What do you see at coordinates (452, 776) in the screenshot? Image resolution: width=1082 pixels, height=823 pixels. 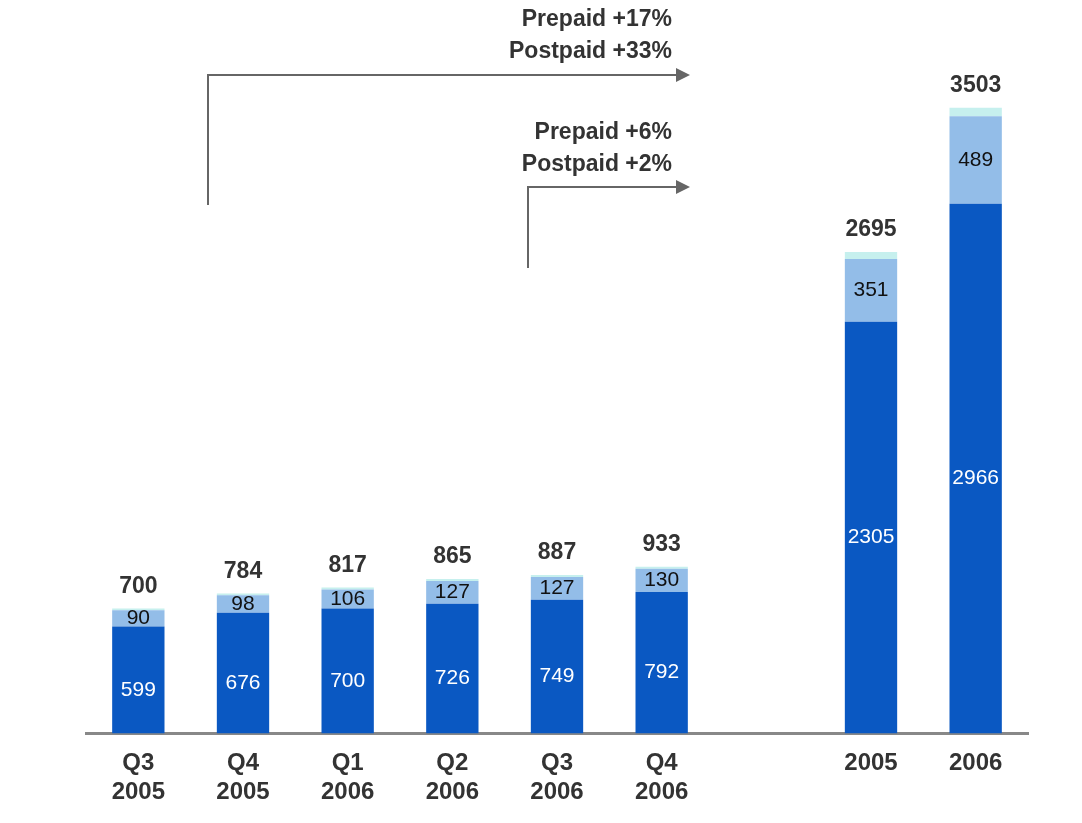 I see `x-tick-label: Q2 2006` at bounding box center [452, 776].